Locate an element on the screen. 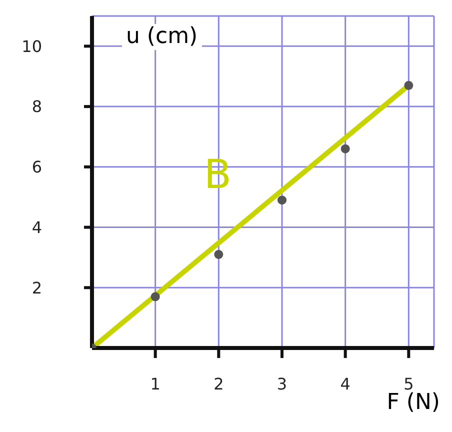 The height and width of the screenshot is (432, 452). x-tick-label: 2 is located at coordinates (219, 384).